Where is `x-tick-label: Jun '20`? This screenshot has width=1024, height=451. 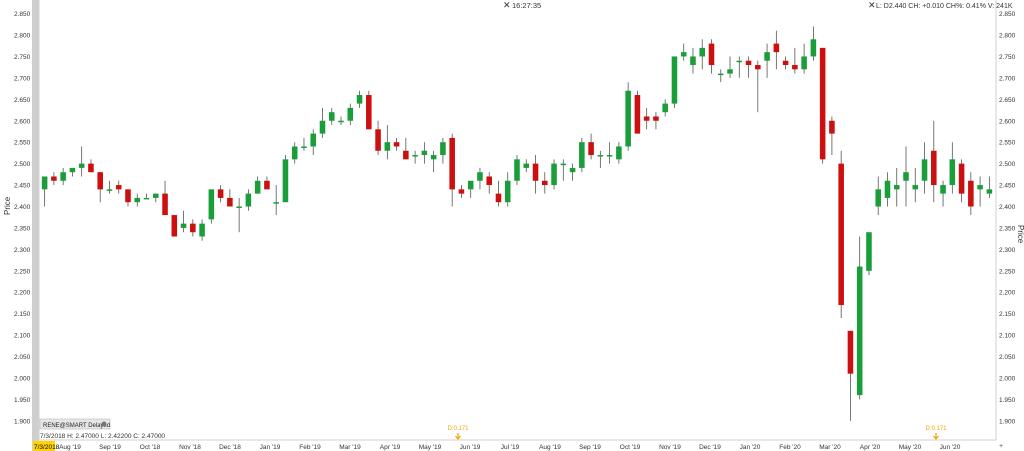
x-tick-label: Jun '20 is located at coordinates (950, 447).